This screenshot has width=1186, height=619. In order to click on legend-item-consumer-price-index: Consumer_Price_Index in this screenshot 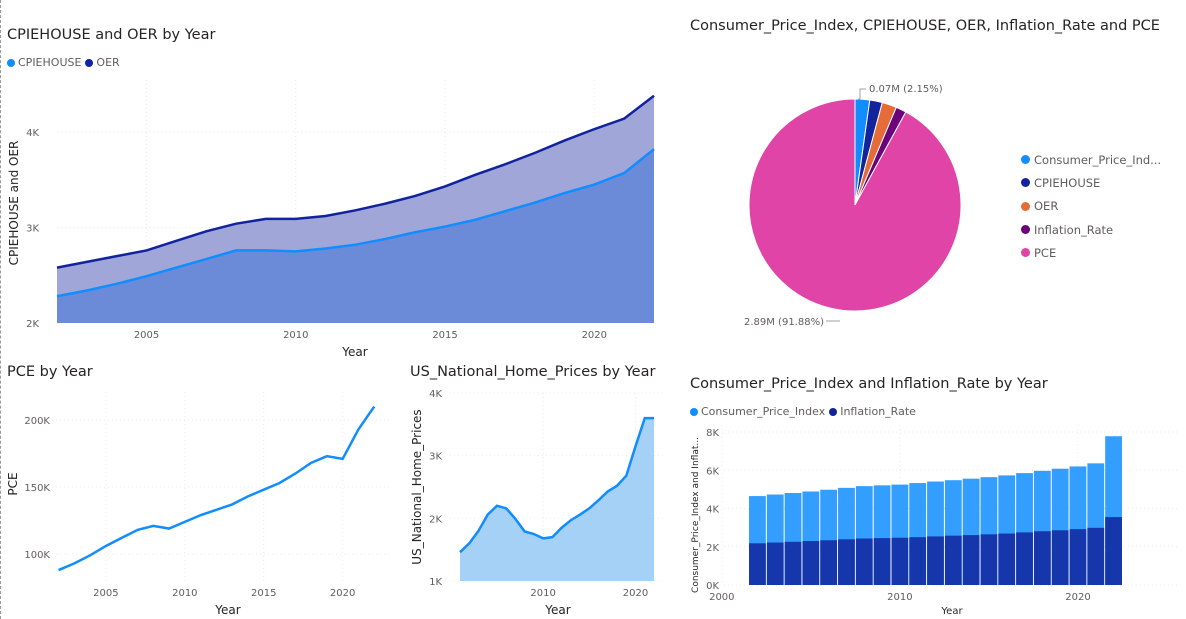, I will do `click(757, 411)`.